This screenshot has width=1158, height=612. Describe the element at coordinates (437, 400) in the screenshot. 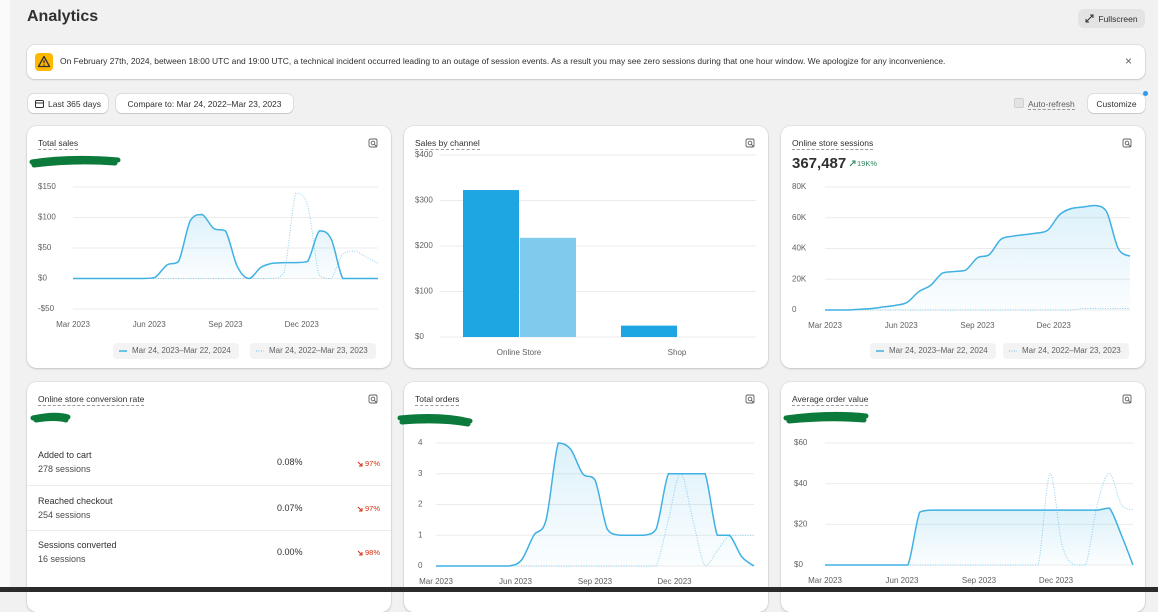

I see `card-title: Total orders` at that location.